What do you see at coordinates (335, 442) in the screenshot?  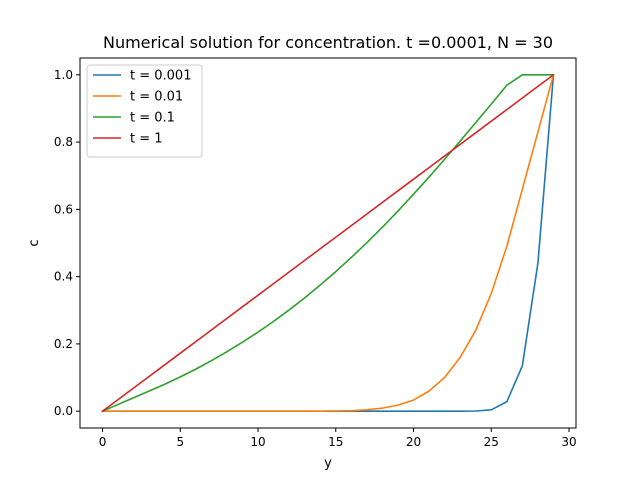 I see `x-tick-label: 15` at bounding box center [335, 442].